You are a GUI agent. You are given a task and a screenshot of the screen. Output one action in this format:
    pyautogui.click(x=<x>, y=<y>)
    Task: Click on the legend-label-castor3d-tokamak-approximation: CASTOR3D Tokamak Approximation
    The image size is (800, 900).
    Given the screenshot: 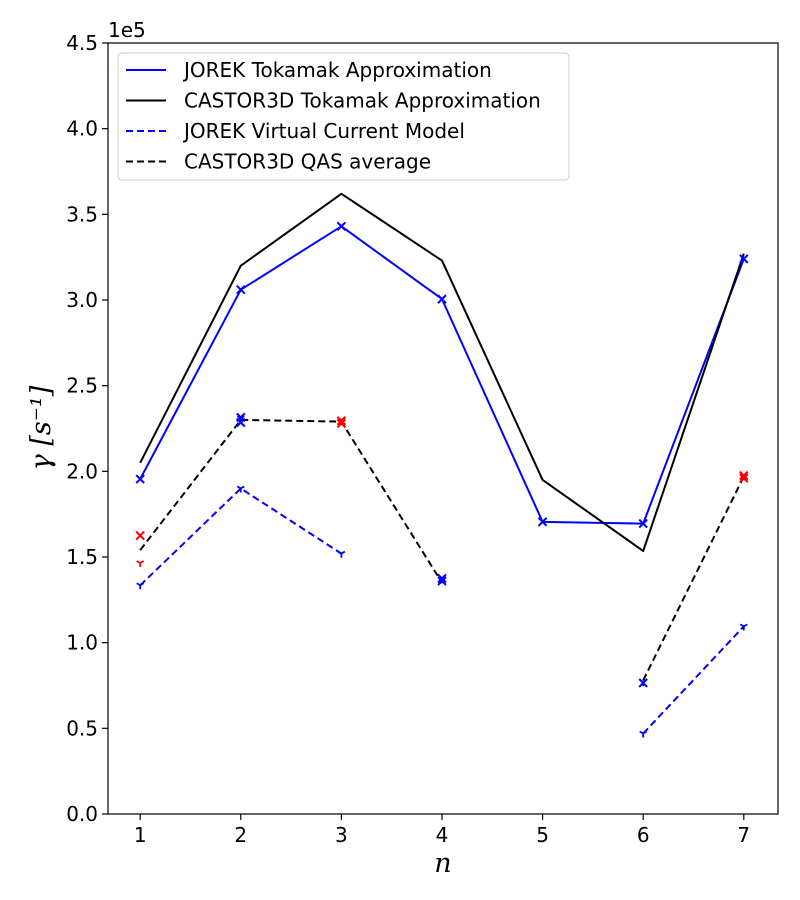 What is the action you would take?
    pyautogui.click(x=362, y=101)
    